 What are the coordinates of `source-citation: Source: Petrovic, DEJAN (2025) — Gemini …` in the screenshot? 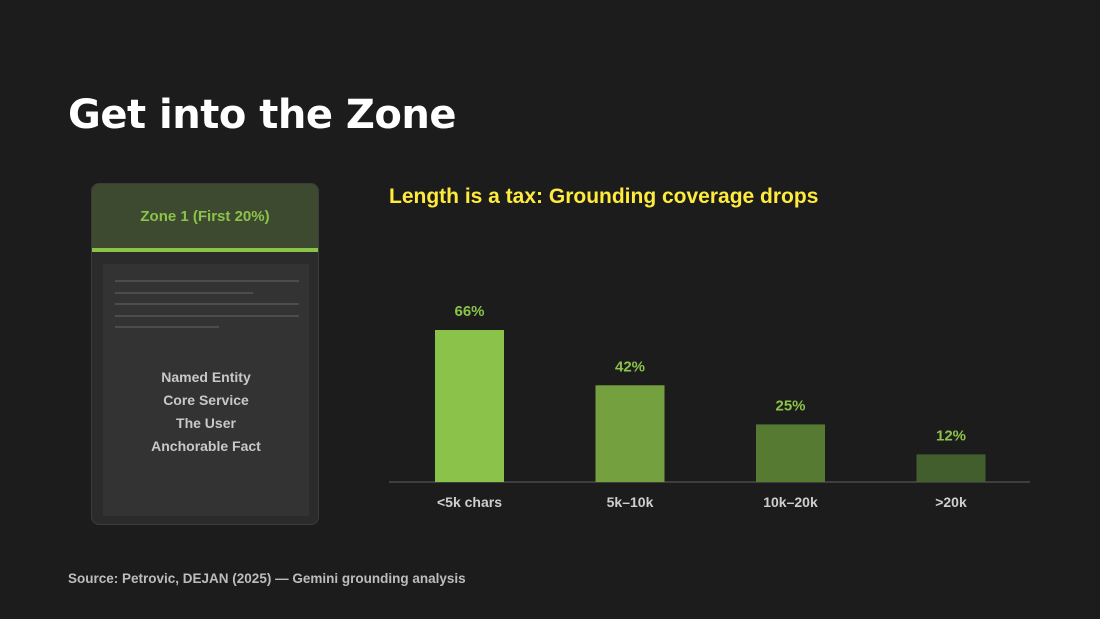 It's located at (267, 578).